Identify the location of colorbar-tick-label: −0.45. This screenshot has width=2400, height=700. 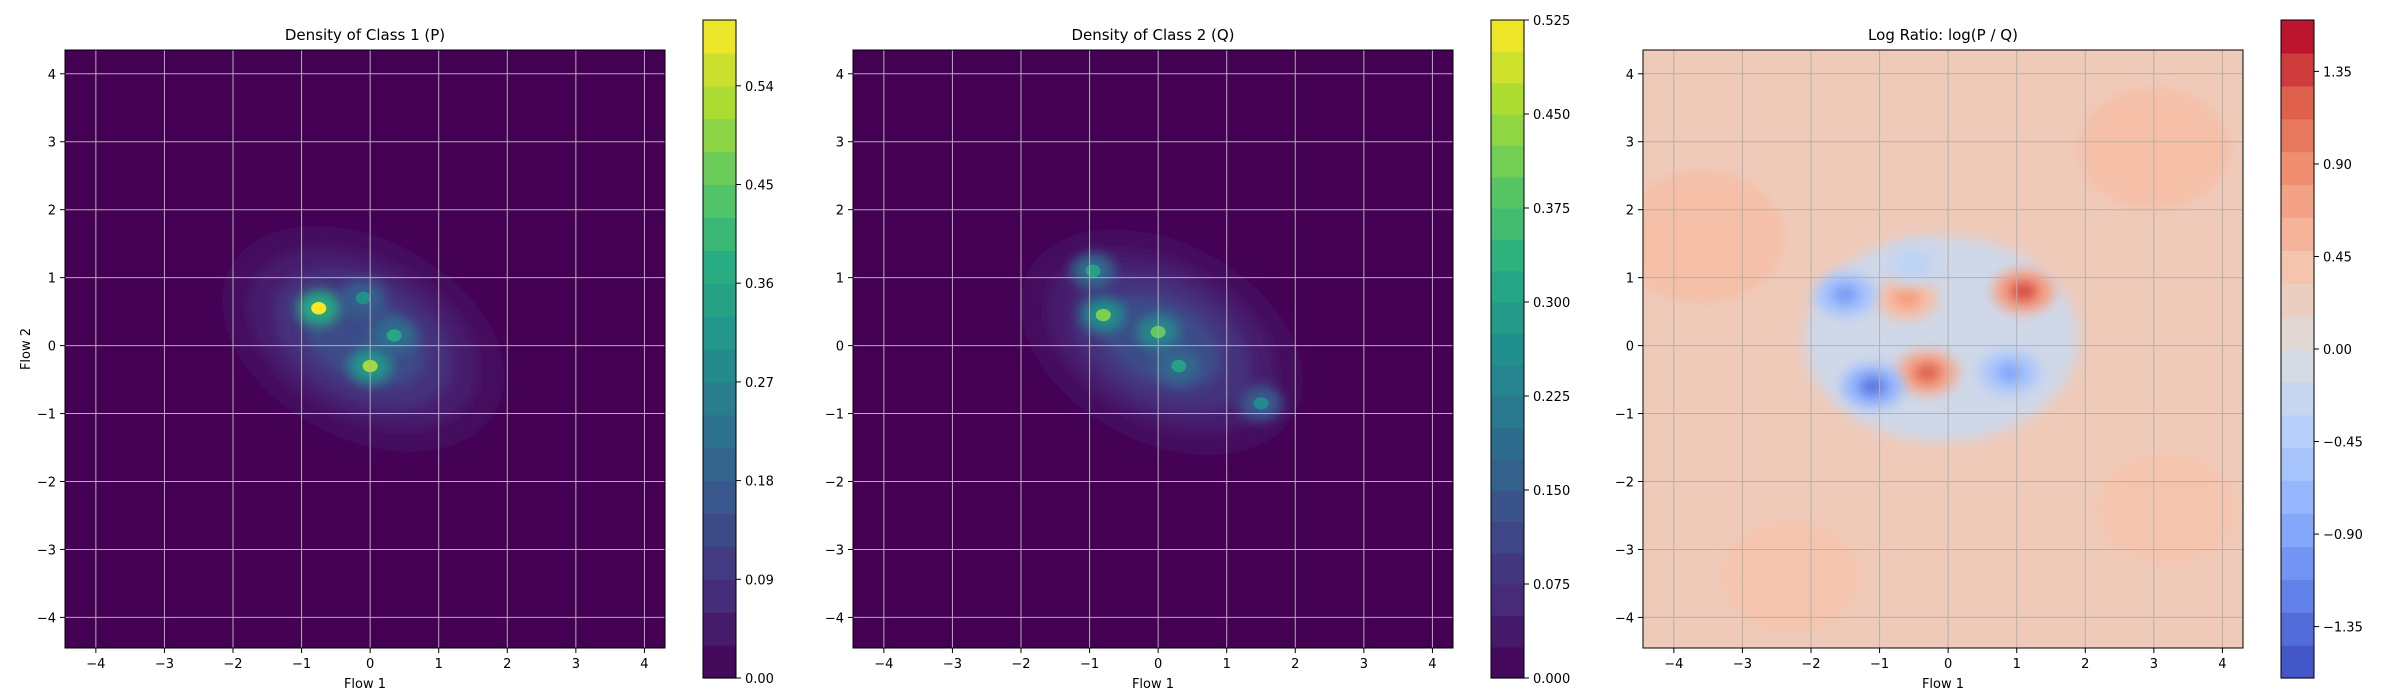
(2343, 443).